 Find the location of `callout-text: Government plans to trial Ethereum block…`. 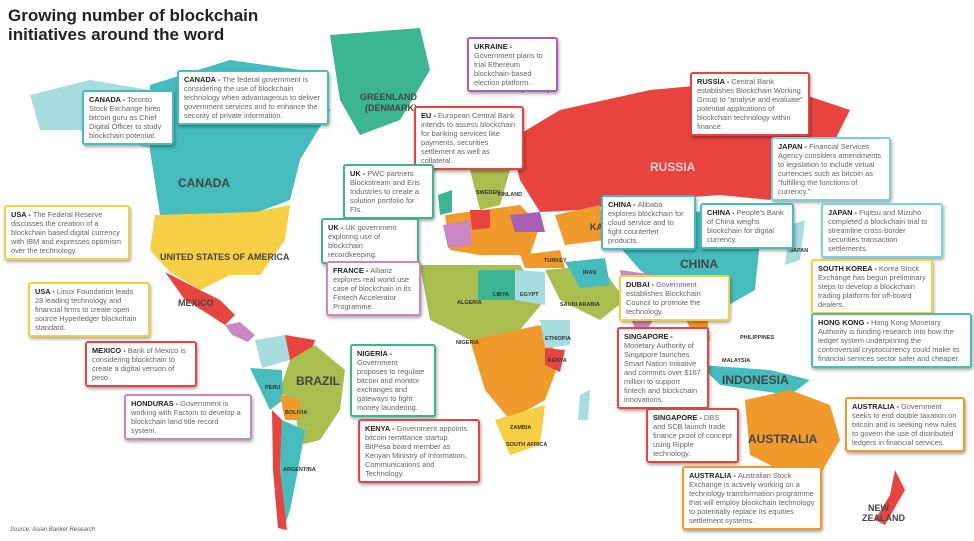

callout-text: Government plans to trial Ethereum block… is located at coordinates (508, 69).